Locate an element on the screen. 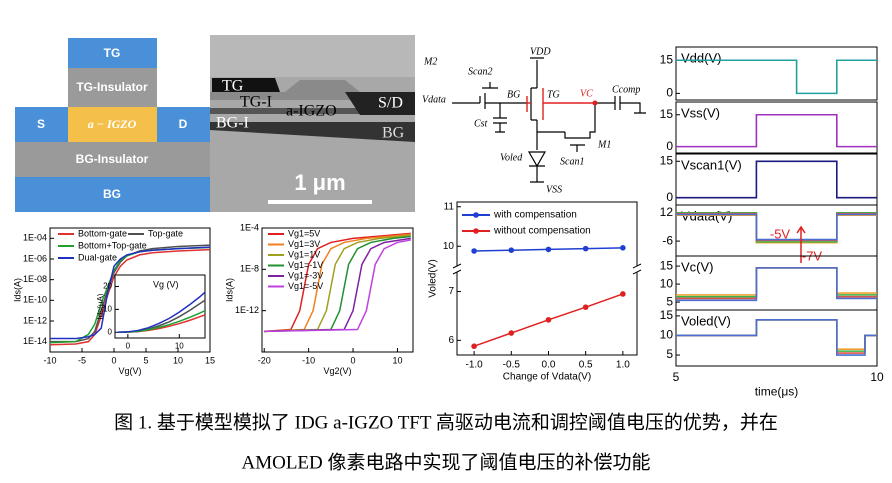 The width and height of the screenshot is (892, 483). y-tick-label: 1E-06 is located at coordinates (35, 258).